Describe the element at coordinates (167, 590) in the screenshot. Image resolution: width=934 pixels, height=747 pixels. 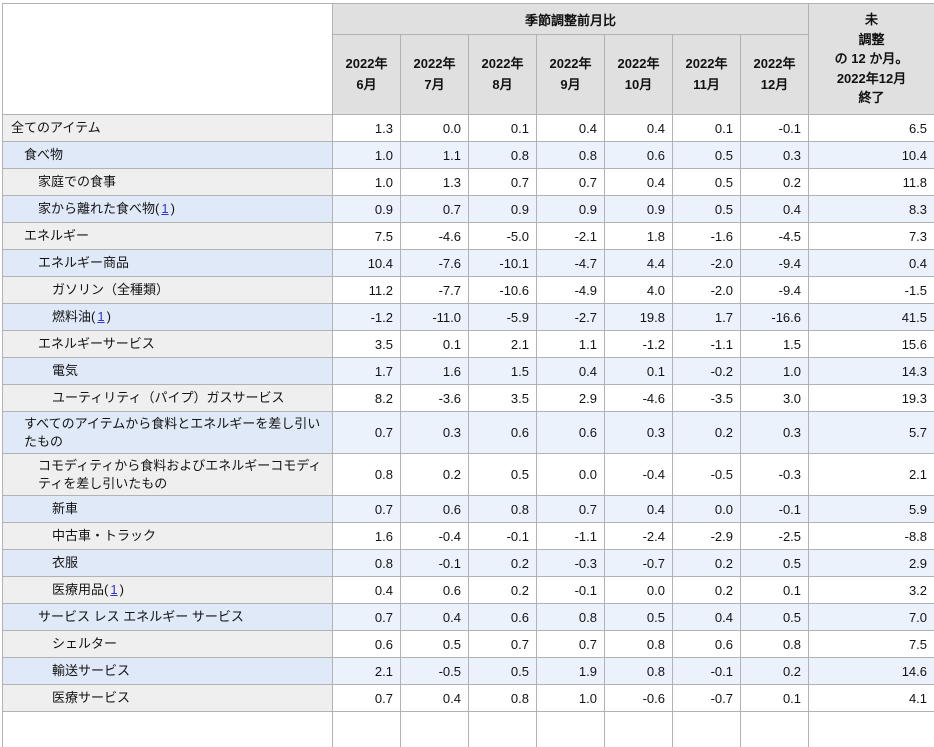
I see `row-label: 医療用品(1)` at that location.